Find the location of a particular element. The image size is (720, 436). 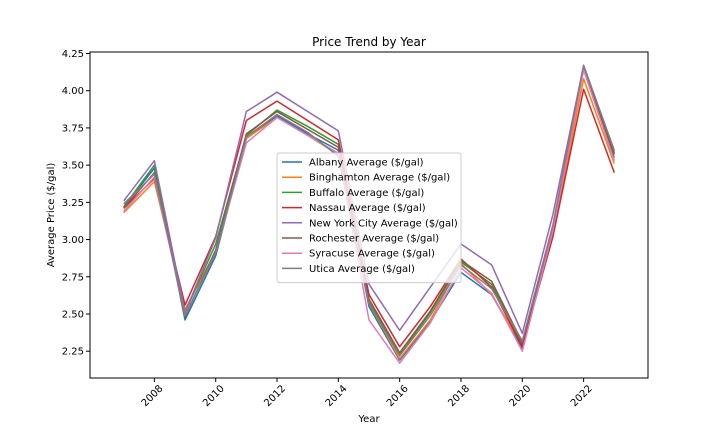

y-tick-label: 4.00 is located at coordinates (73, 91).